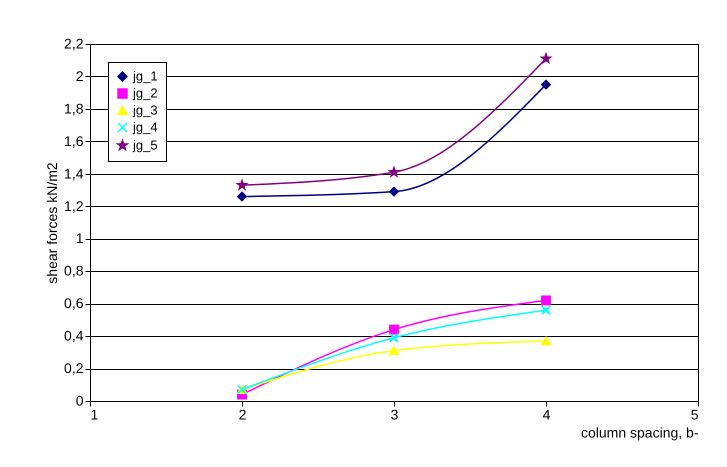  I want to click on y-tick-label: 1,6, so click(74, 140).